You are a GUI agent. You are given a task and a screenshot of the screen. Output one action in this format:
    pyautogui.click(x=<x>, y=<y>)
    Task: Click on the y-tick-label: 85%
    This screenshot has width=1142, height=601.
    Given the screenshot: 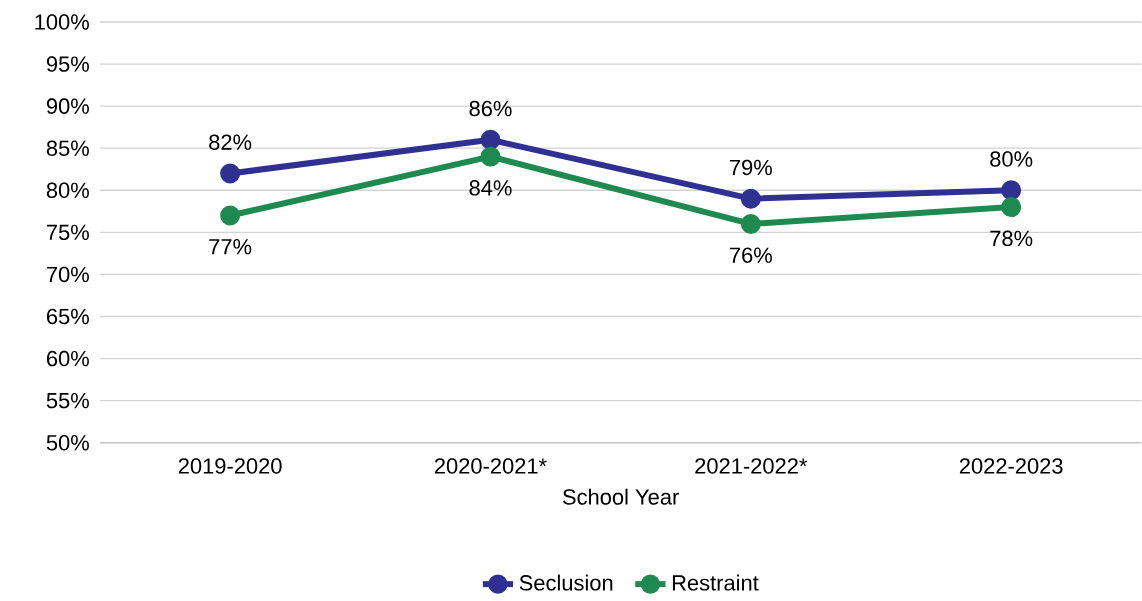 What is the action you would take?
    pyautogui.click(x=67, y=148)
    